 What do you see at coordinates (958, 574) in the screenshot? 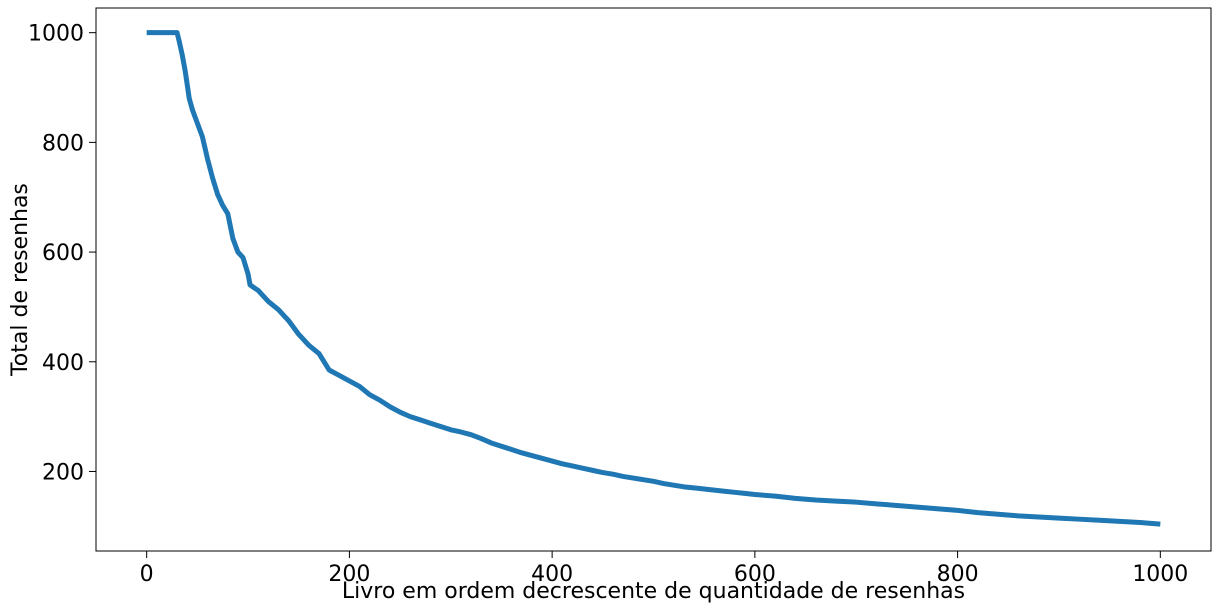
I see `x-tick-label: 800` at bounding box center [958, 574].